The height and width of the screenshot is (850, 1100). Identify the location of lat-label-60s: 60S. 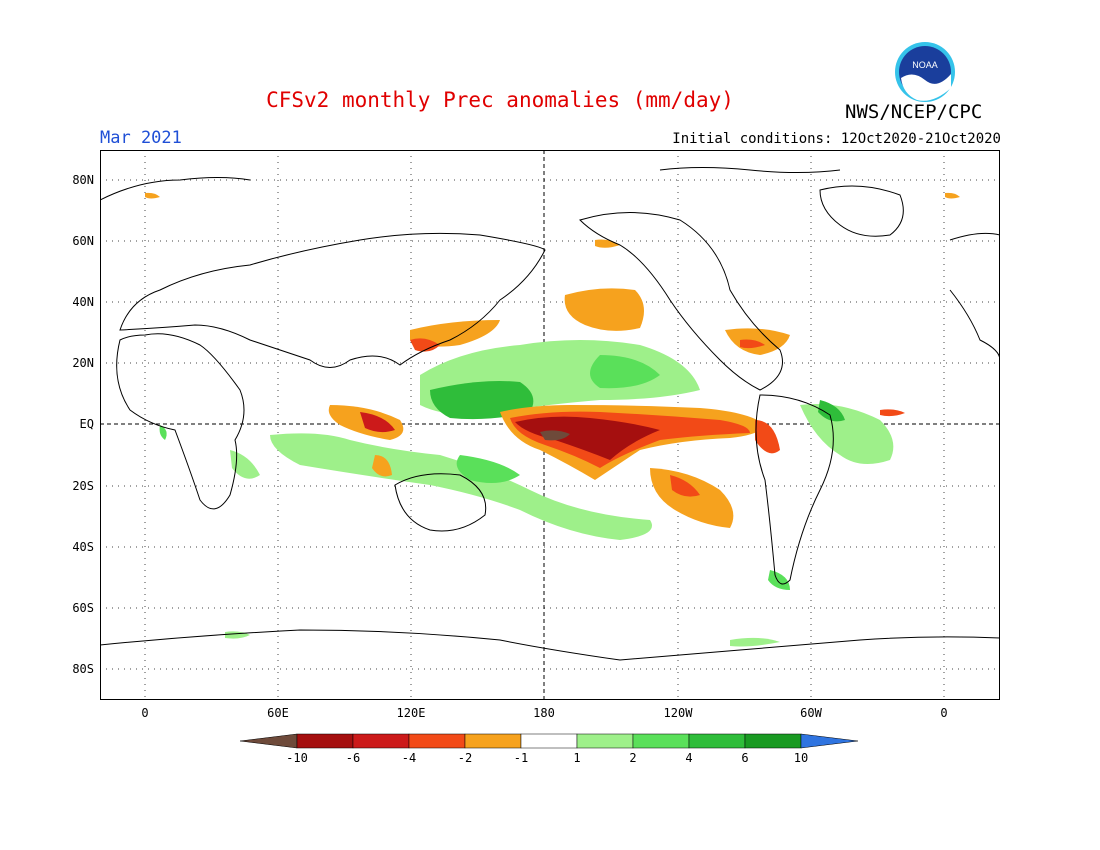
(83, 608).